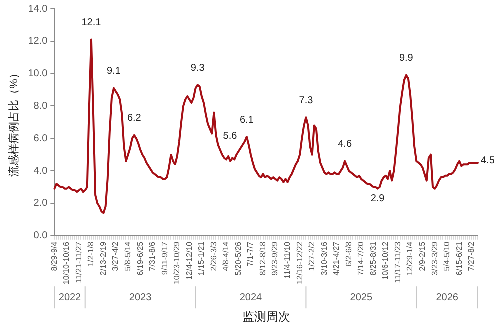 Image resolution: width=500 pixels, height=327 pixels. What do you see at coordinates (230, 136) in the screenshot?
I see `data-label: 5.6` at bounding box center [230, 136].